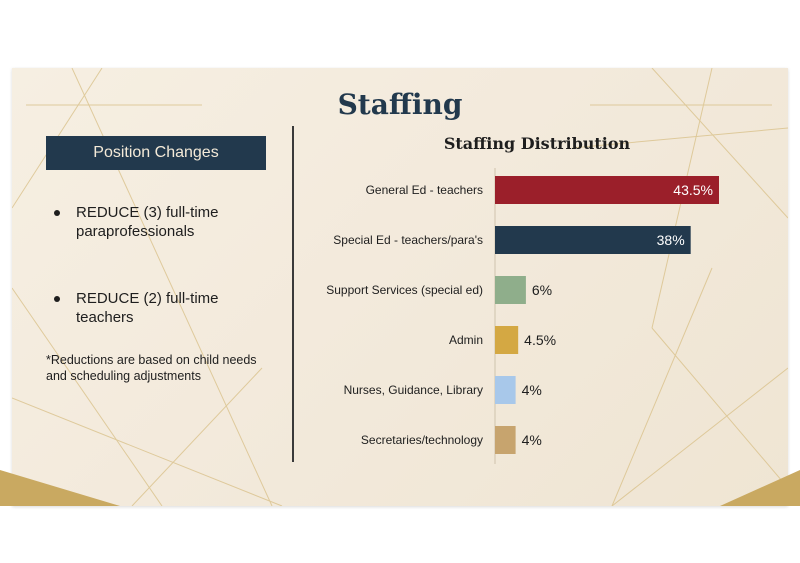 The height and width of the screenshot is (563, 800). I want to click on position-changes-label: Position Changes, so click(156, 152).